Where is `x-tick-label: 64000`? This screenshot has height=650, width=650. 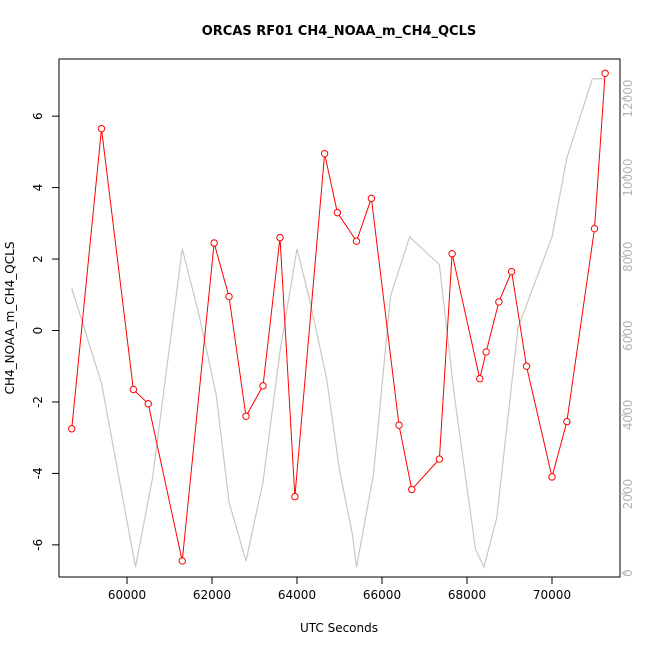
x-tick-label: 64000 is located at coordinates (297, 595).